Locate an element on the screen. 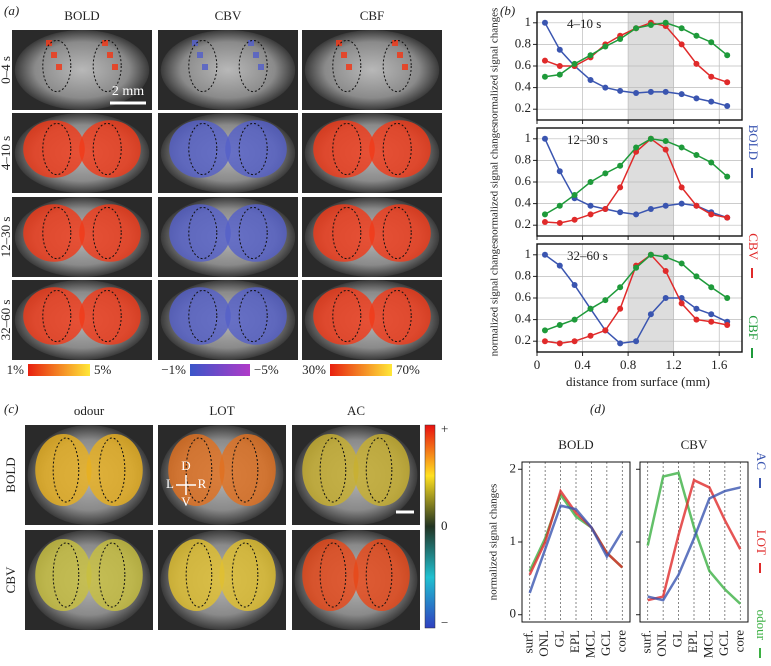  legend-label: odour is located at coordinates (761, 625).